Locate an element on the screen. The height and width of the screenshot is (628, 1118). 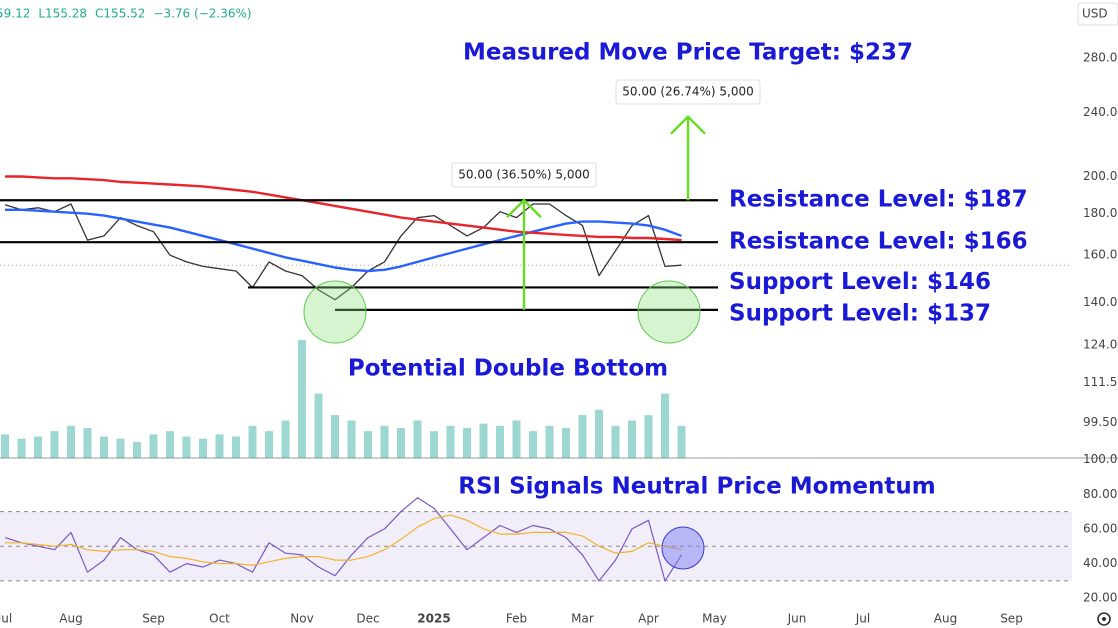
x-tick-label: Feb is located at coordinates (516, 619).